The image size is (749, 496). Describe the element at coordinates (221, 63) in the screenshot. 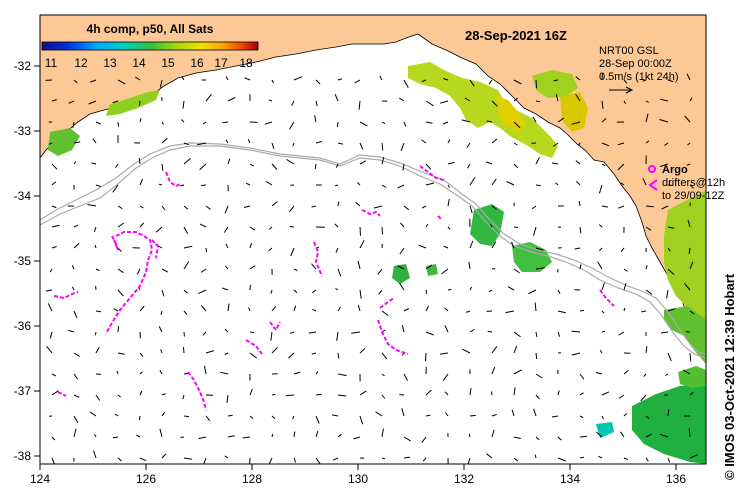

I see `colorbar-label-17: 17` at that location.